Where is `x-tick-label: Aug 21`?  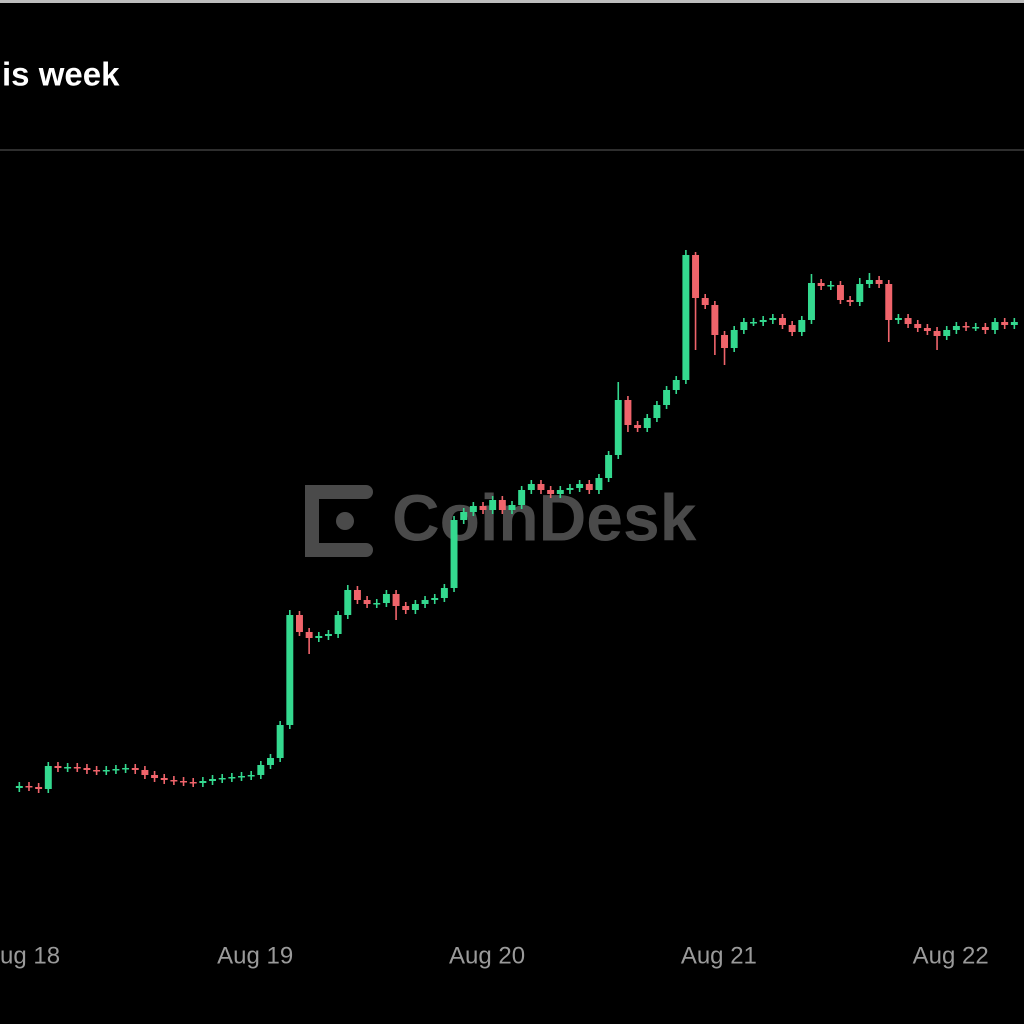
x-tick-label: Aug 21 is located at coordinates (719, 955).